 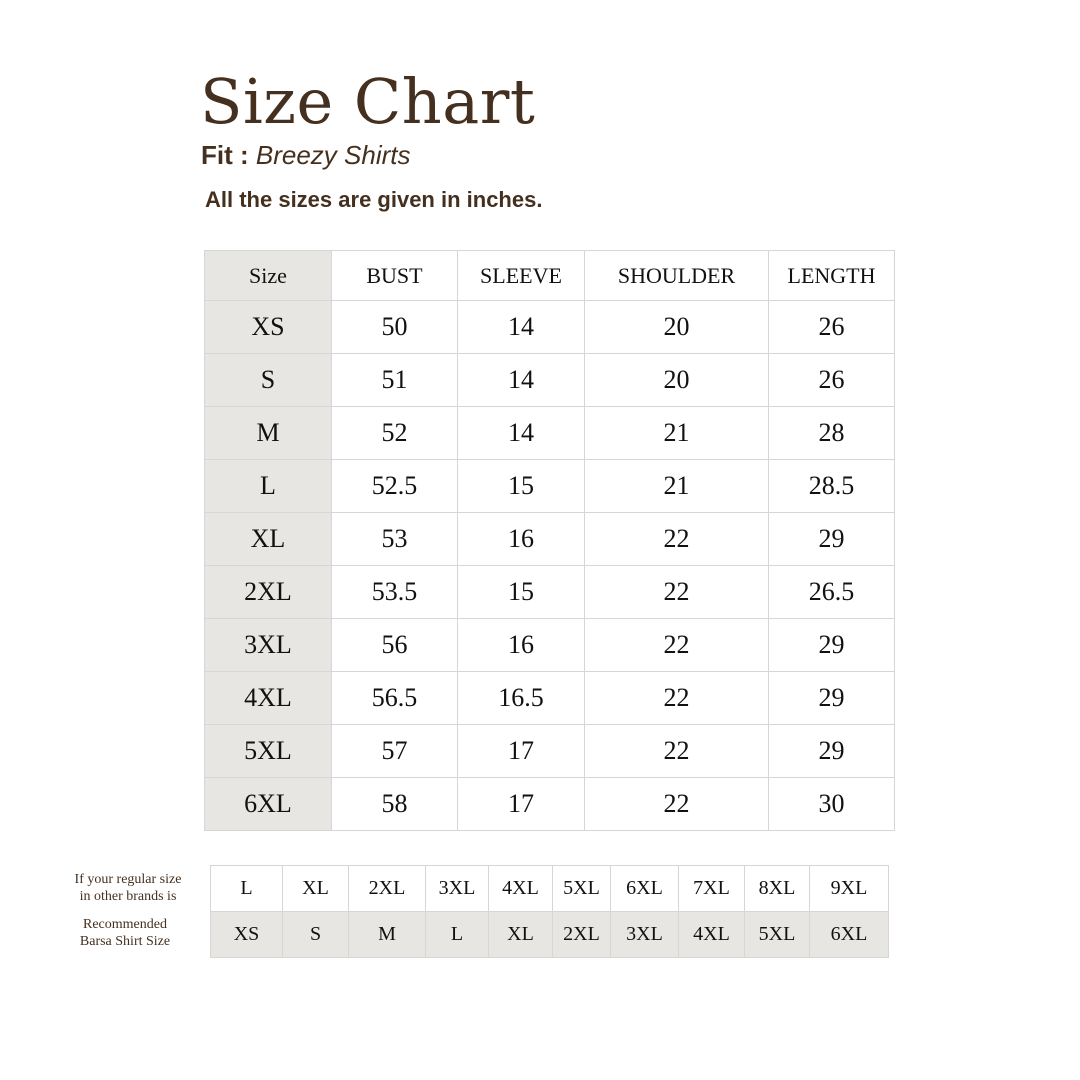 What do you see at coordinates (394, 645) in the screenshot?
I see `measurement-cell: 56` at bounding box center [394, 645].